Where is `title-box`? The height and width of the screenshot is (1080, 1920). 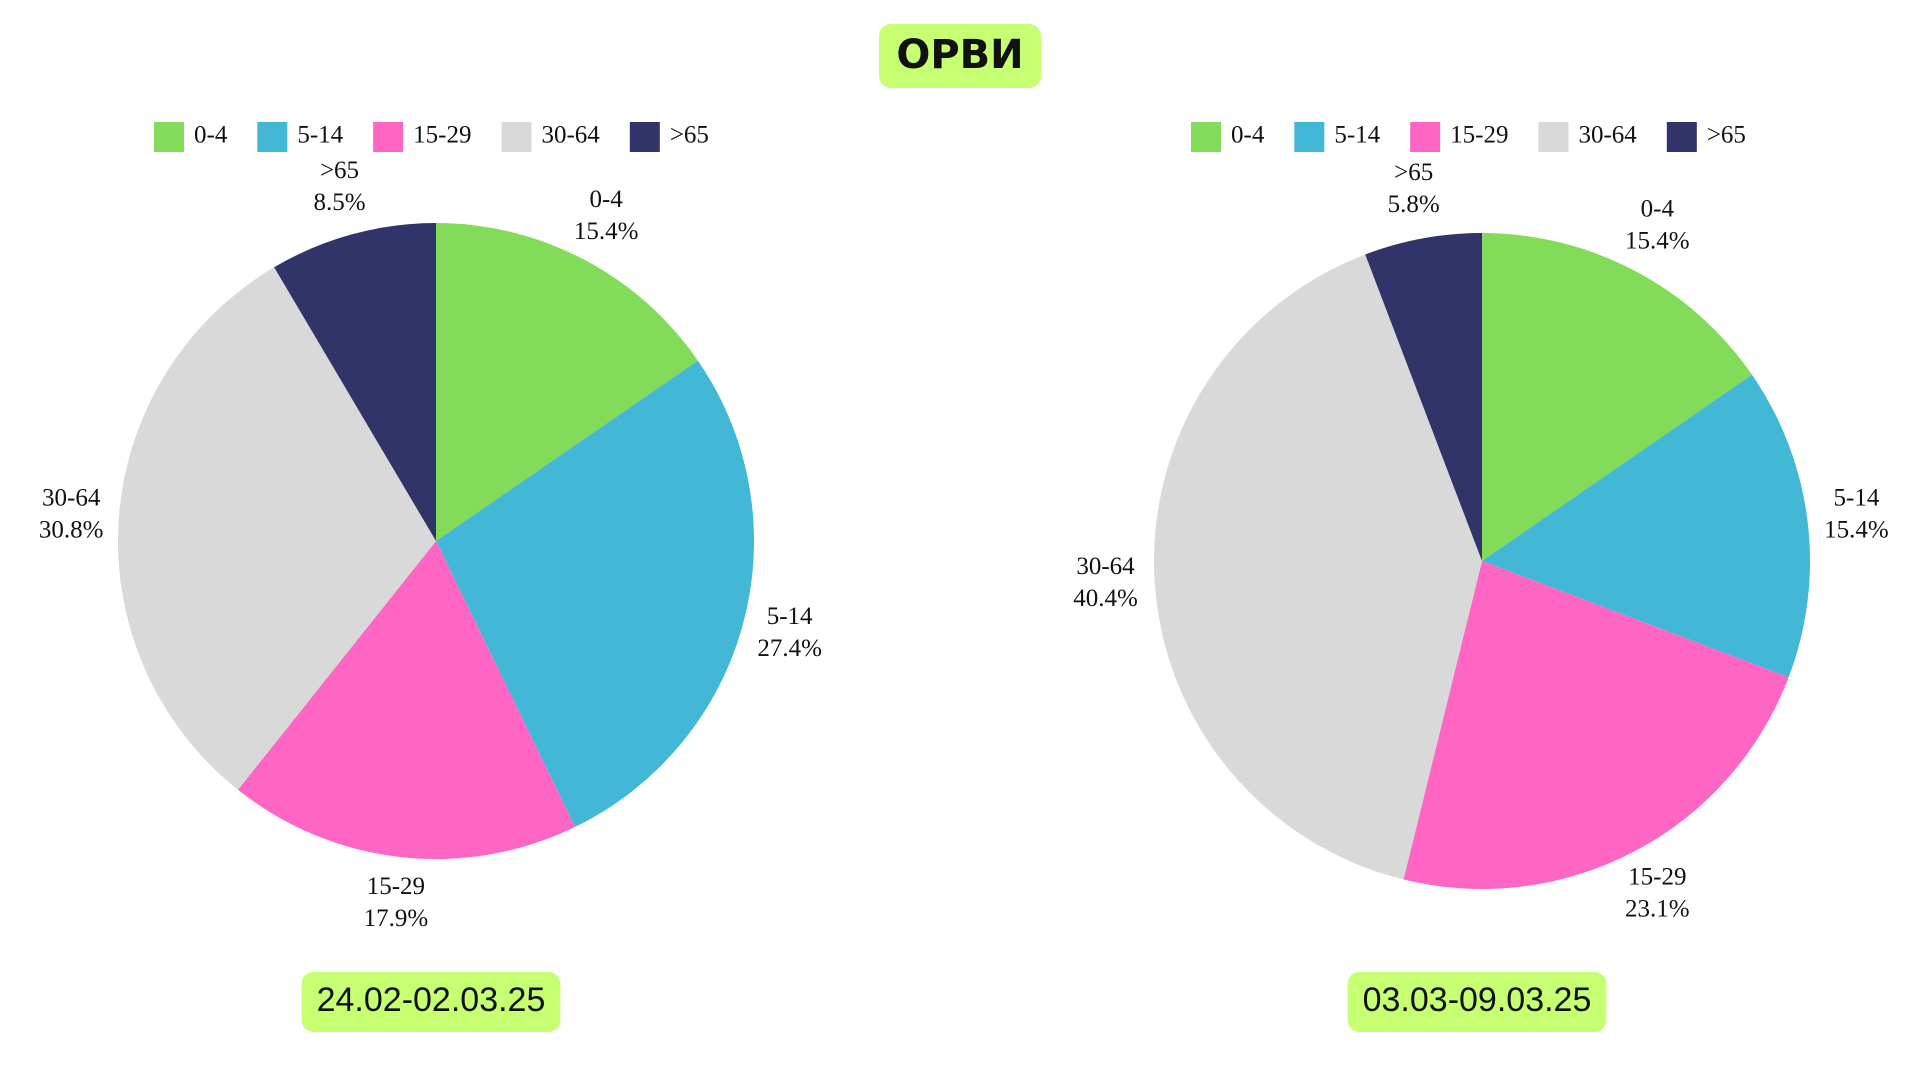
title-box is located at coordinates (960, 56).